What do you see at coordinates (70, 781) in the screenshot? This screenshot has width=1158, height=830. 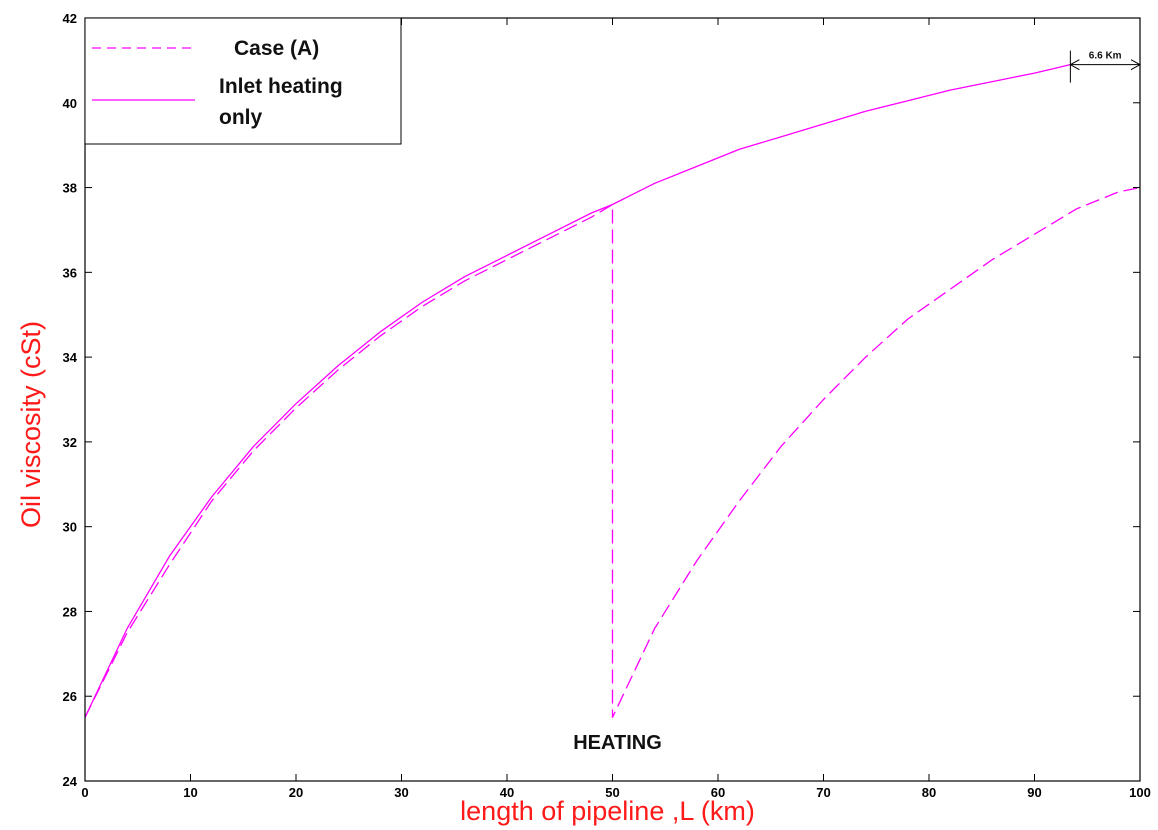 I see `y-tick-label: 24` at bounding box center [70, 781].